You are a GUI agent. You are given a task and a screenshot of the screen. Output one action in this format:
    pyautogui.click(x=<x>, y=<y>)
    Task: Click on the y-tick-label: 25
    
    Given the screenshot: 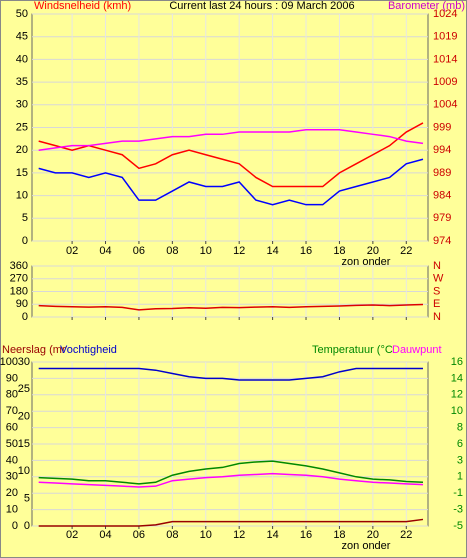 What is the action you would take?
    pyautogui.click(x=22, y=127)
    